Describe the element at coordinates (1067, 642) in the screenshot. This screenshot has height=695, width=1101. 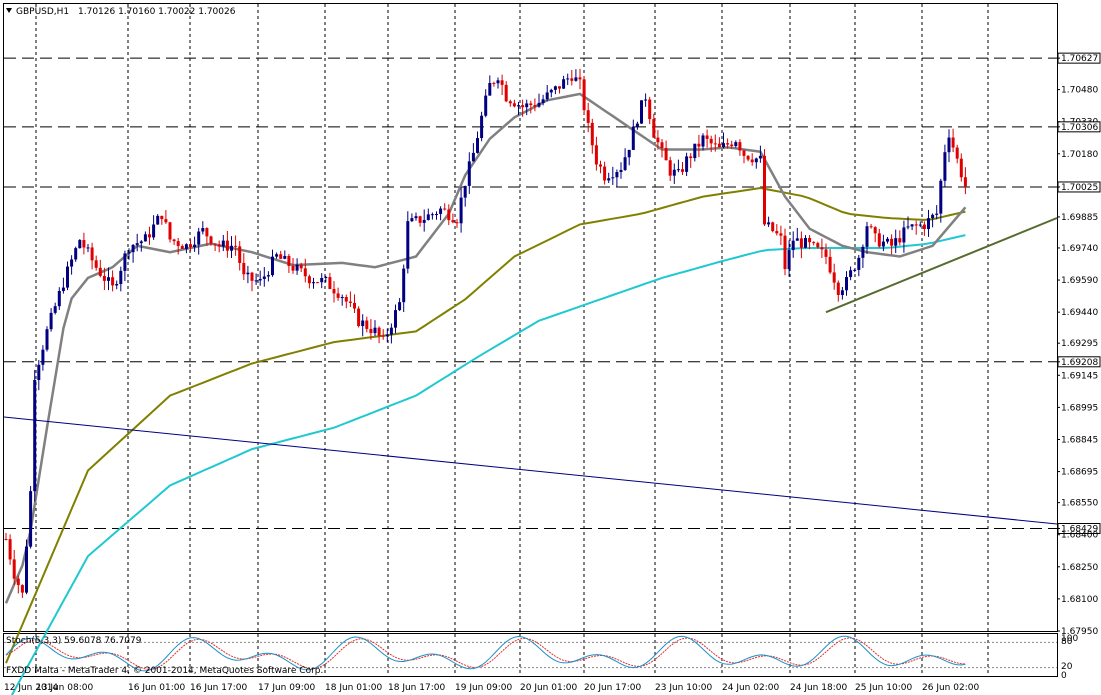
I see `stoch-level-80: 80` at that location.